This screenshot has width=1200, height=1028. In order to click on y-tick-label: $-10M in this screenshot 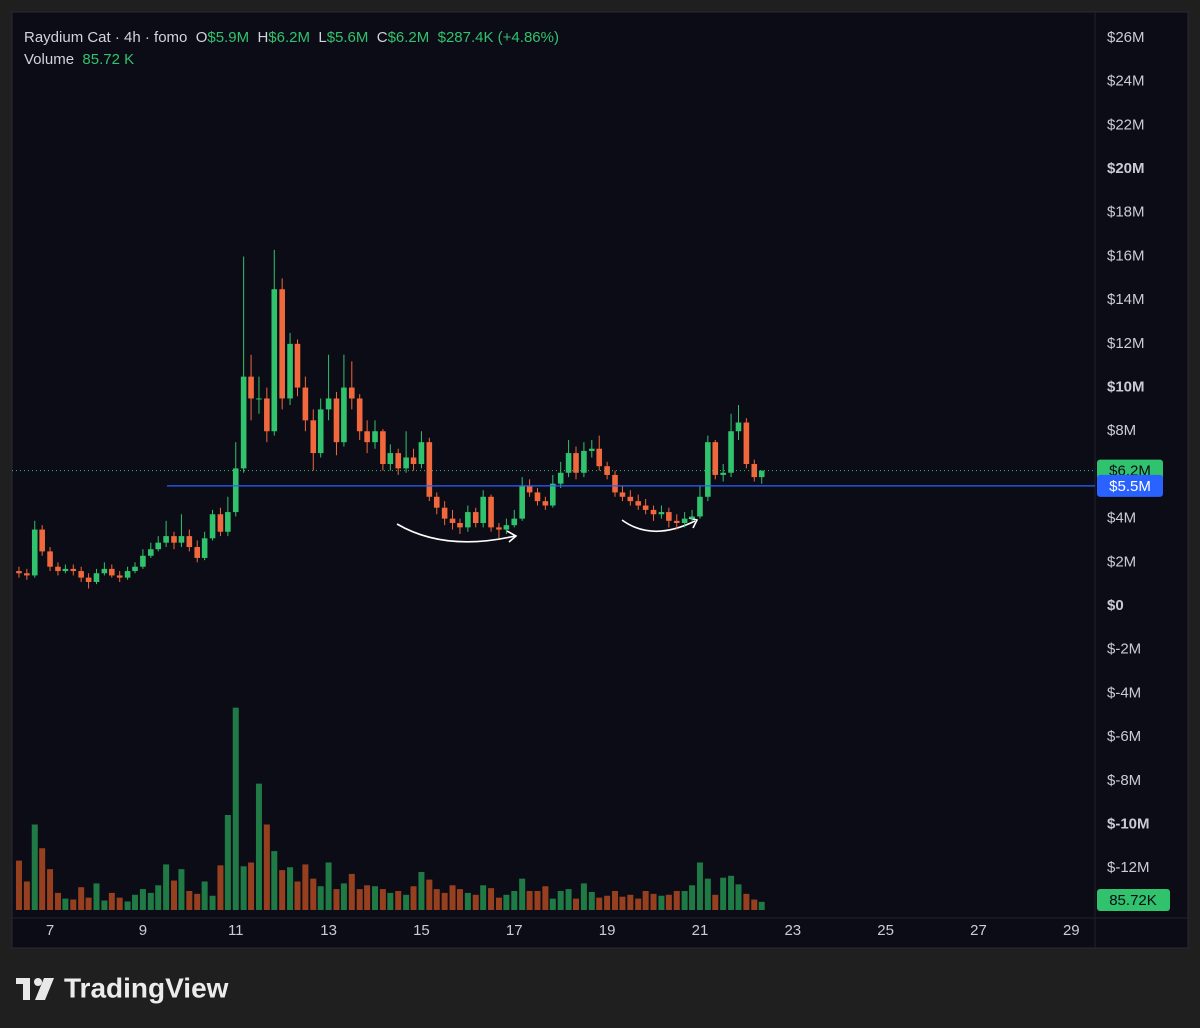, I will do `click(1128, 823)`.